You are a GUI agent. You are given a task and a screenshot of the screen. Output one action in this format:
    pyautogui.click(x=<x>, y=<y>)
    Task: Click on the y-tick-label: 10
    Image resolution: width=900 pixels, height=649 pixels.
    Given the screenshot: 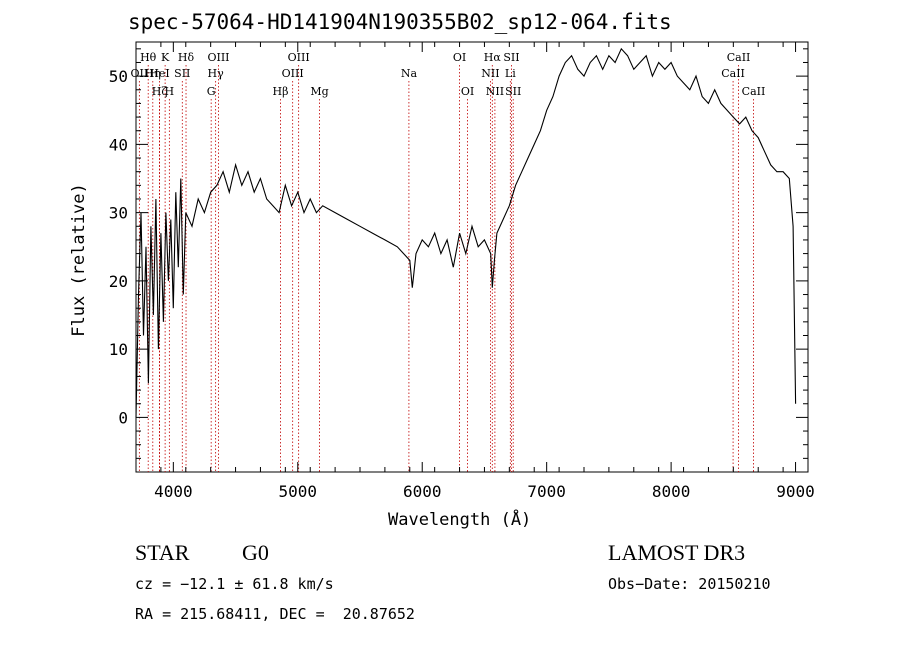 What is the action you would take?
    pyautogui.click(x=118, y=349)
    